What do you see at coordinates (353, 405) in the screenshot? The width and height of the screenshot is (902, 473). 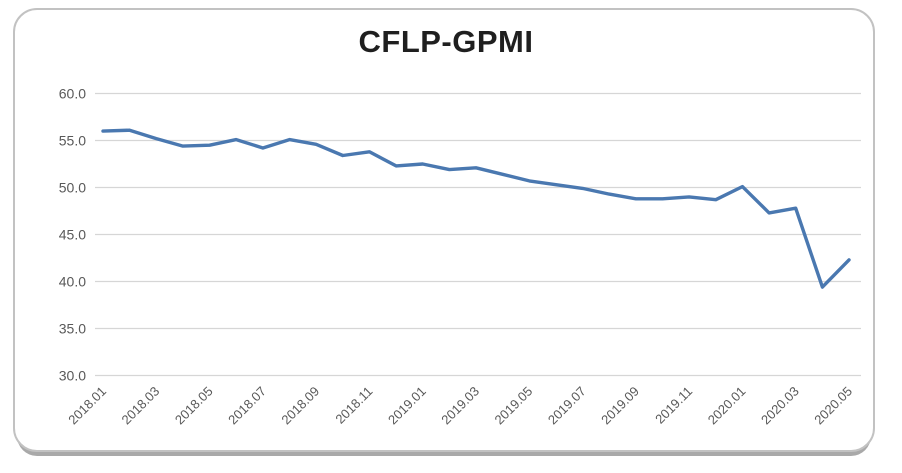 I see `x-tick-label: 2018.11` at bounding box center [353, 405].